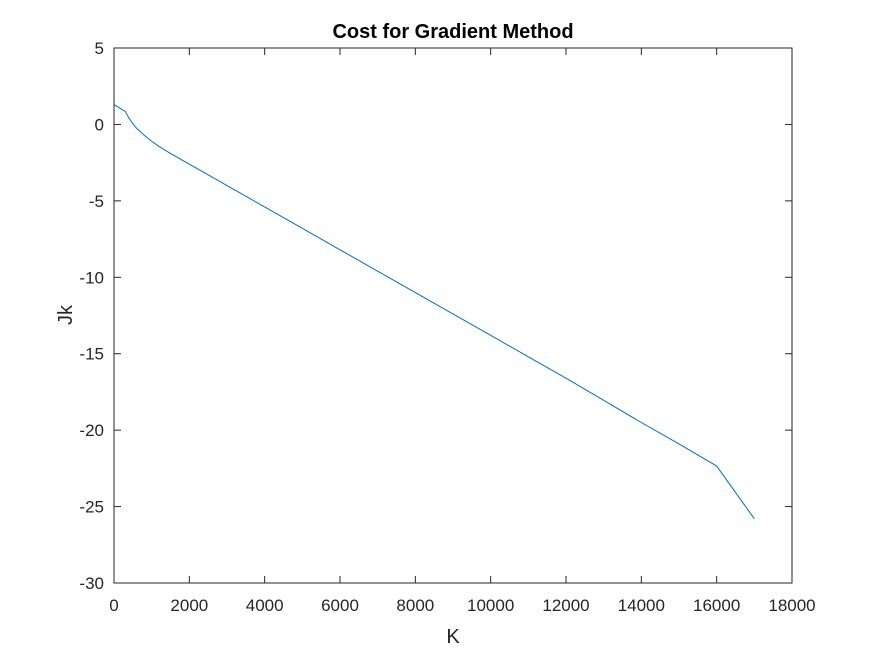  Describe the element at coordinates (641, 605) in the screenshot. I see `x-tick-label: 14000` at that location.